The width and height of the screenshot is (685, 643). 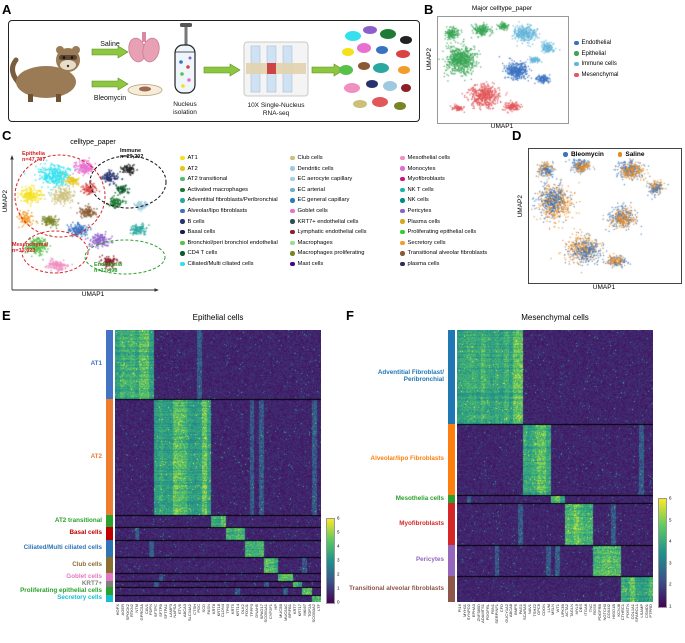 I want to click on colorbar-tick: 6, so click(x=338, y=518).